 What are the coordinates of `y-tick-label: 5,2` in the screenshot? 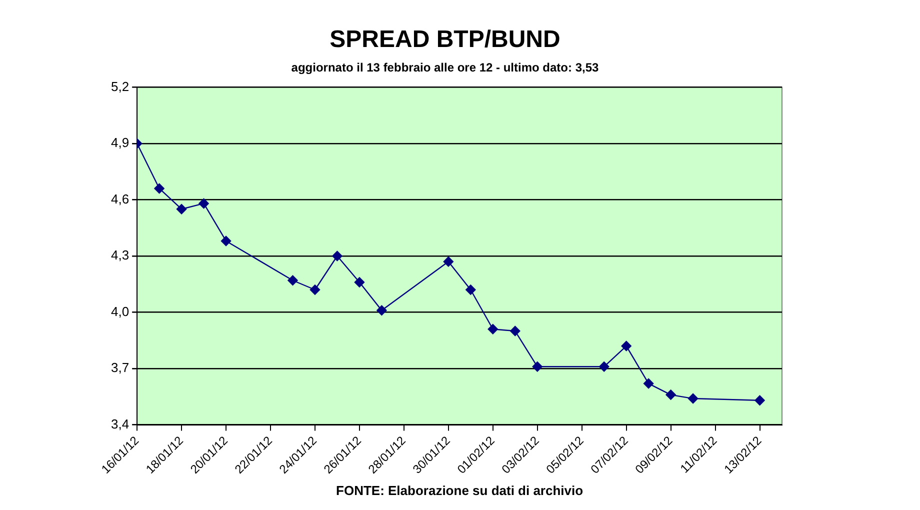 It's located at (120, 86).